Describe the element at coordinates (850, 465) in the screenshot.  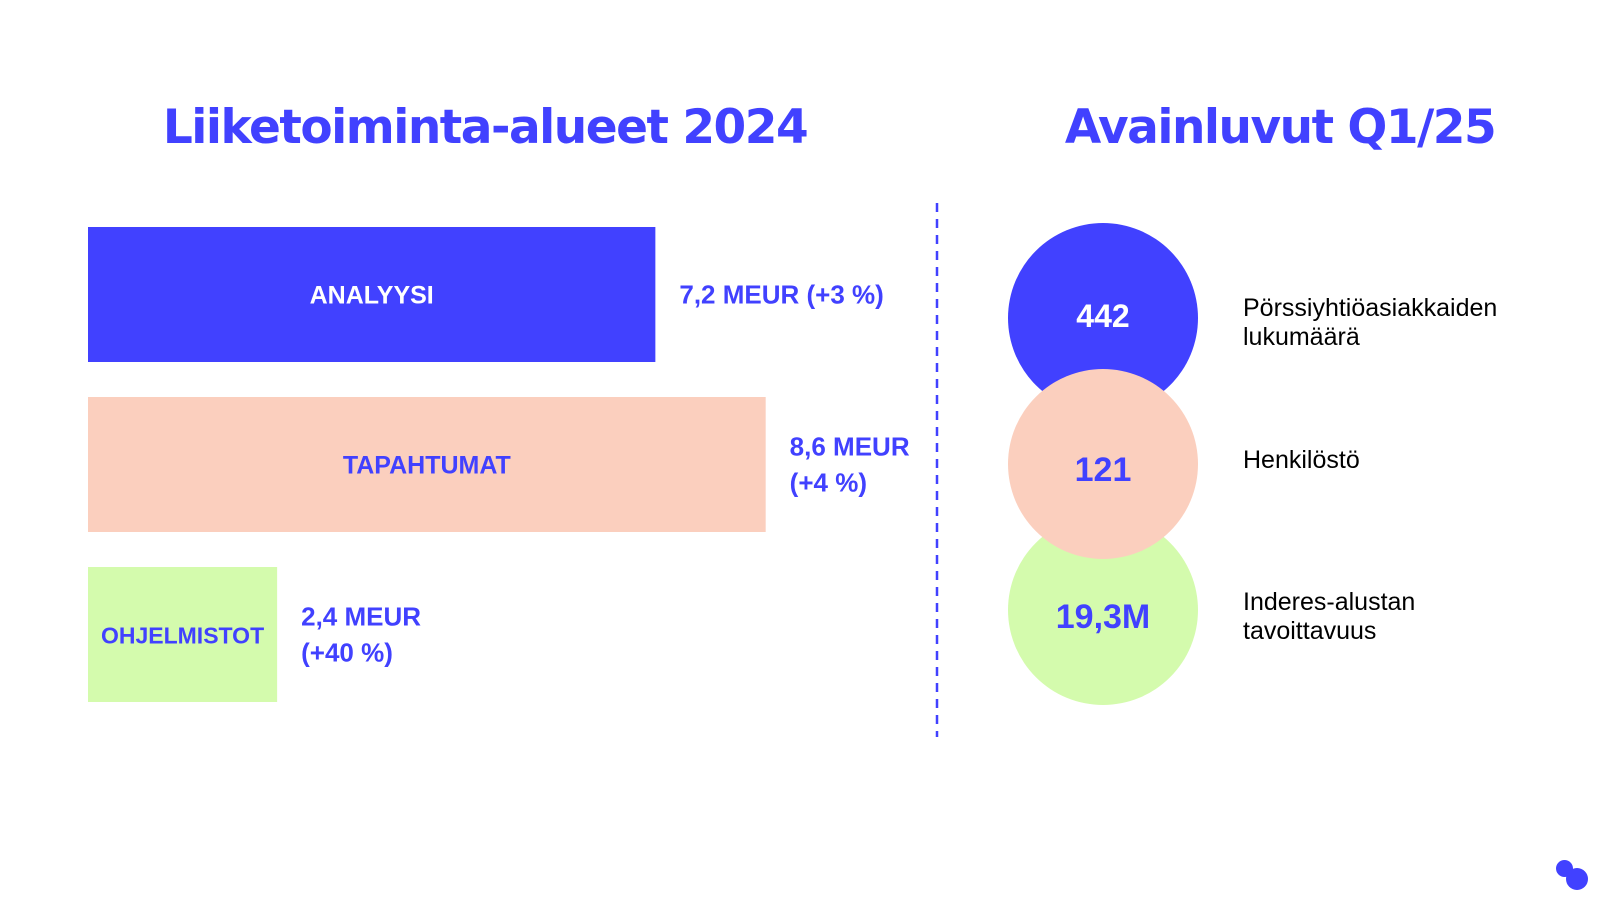
I see `value-label-tapahtumat: 8,6 MEUR (+4 %)` at that location.